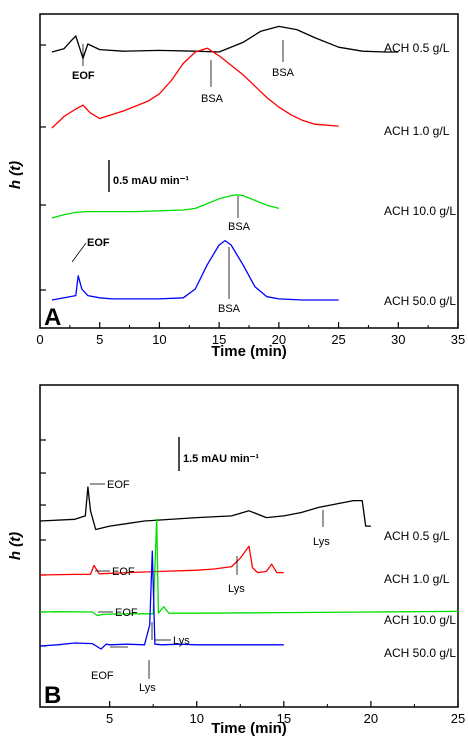  Describe the element at coordinates (420, 301) in the screenshot. I see `panel-a-label-3: ACH 50.0 g/L` at that location.